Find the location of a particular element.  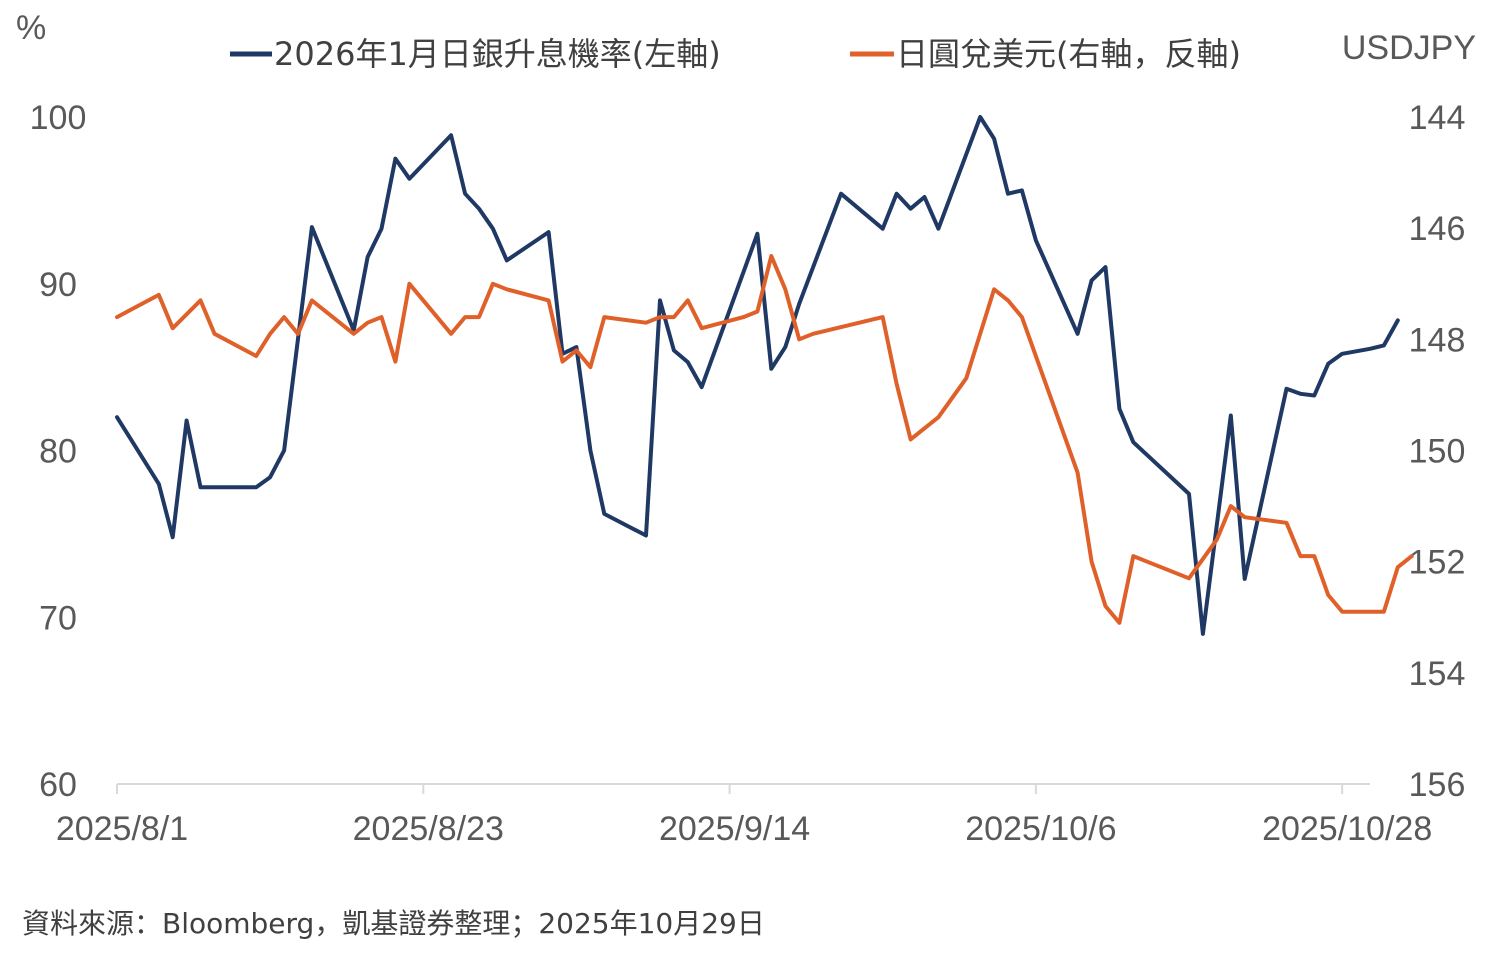

x-tick-label: 2025/8/1 is located at coordinates (122, 829).